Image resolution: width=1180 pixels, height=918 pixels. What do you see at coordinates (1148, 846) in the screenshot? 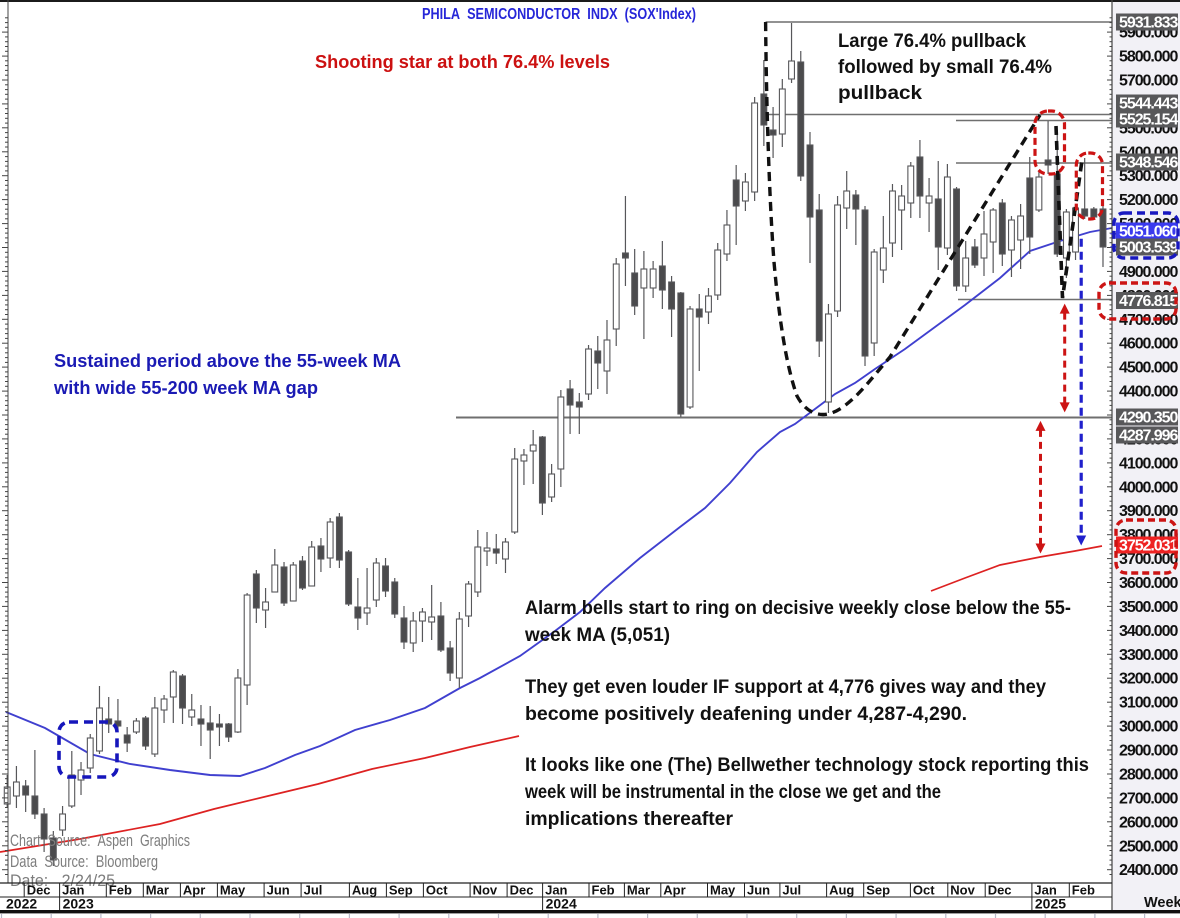
I see `svg-text: 2500.000` at bounding box center [1148, 846].